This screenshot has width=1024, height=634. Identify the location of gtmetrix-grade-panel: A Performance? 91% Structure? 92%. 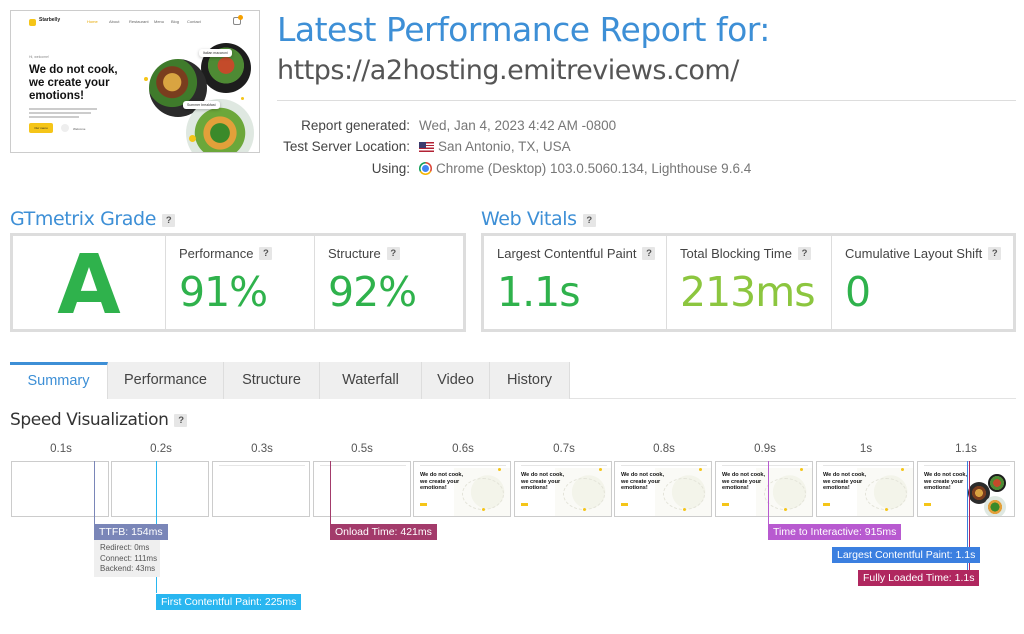
(238, 283).